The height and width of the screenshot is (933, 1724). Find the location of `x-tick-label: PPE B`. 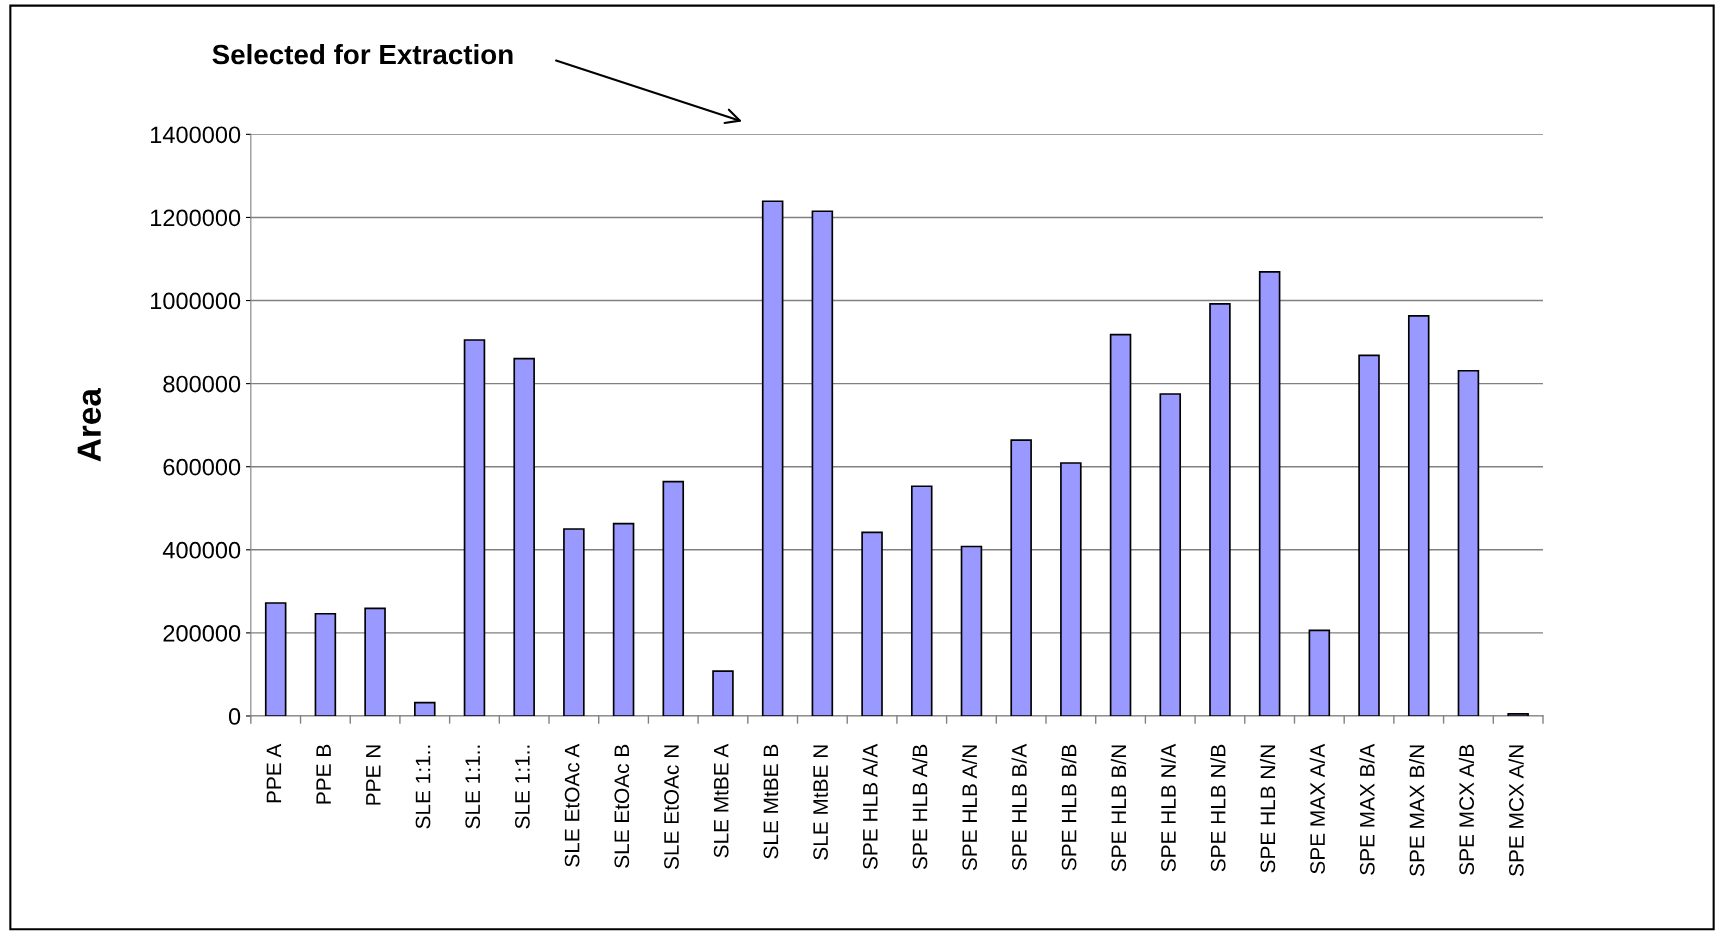

x-tick-label: PPE B is located at coordinates (323, 774).